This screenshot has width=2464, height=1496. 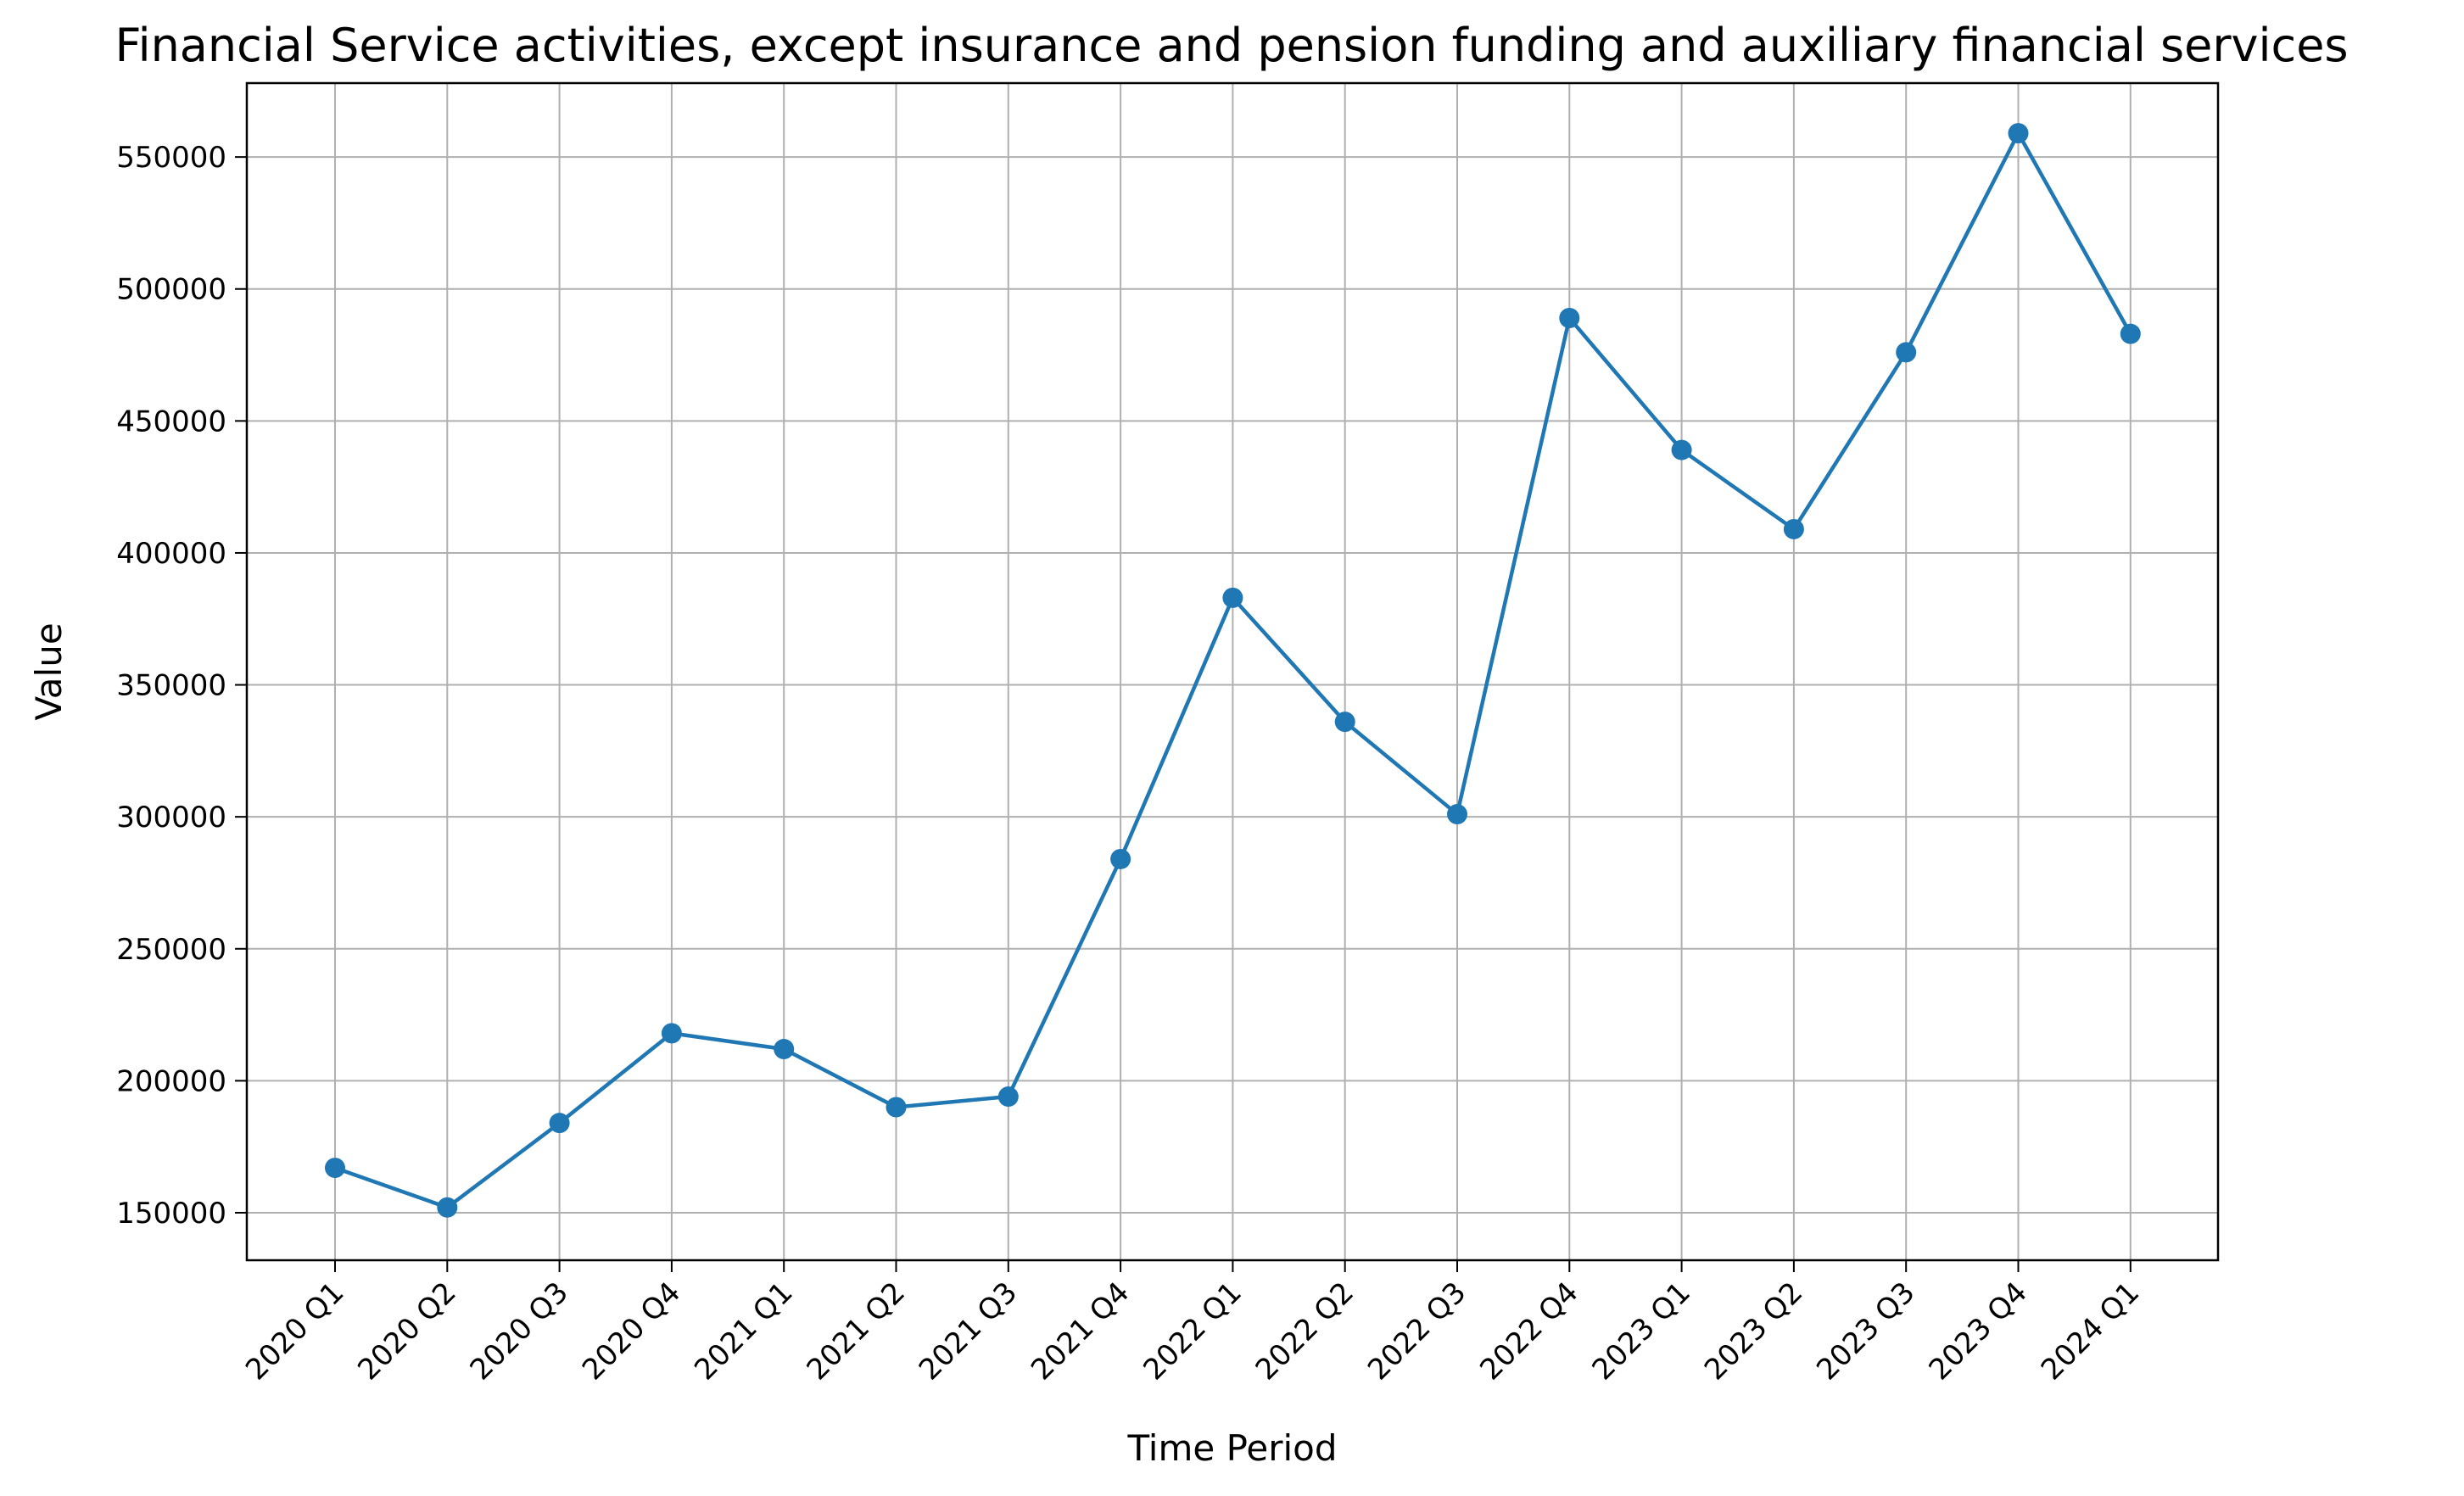 I want to click on y-tick-label: 250000, so click(x=171, y=950).